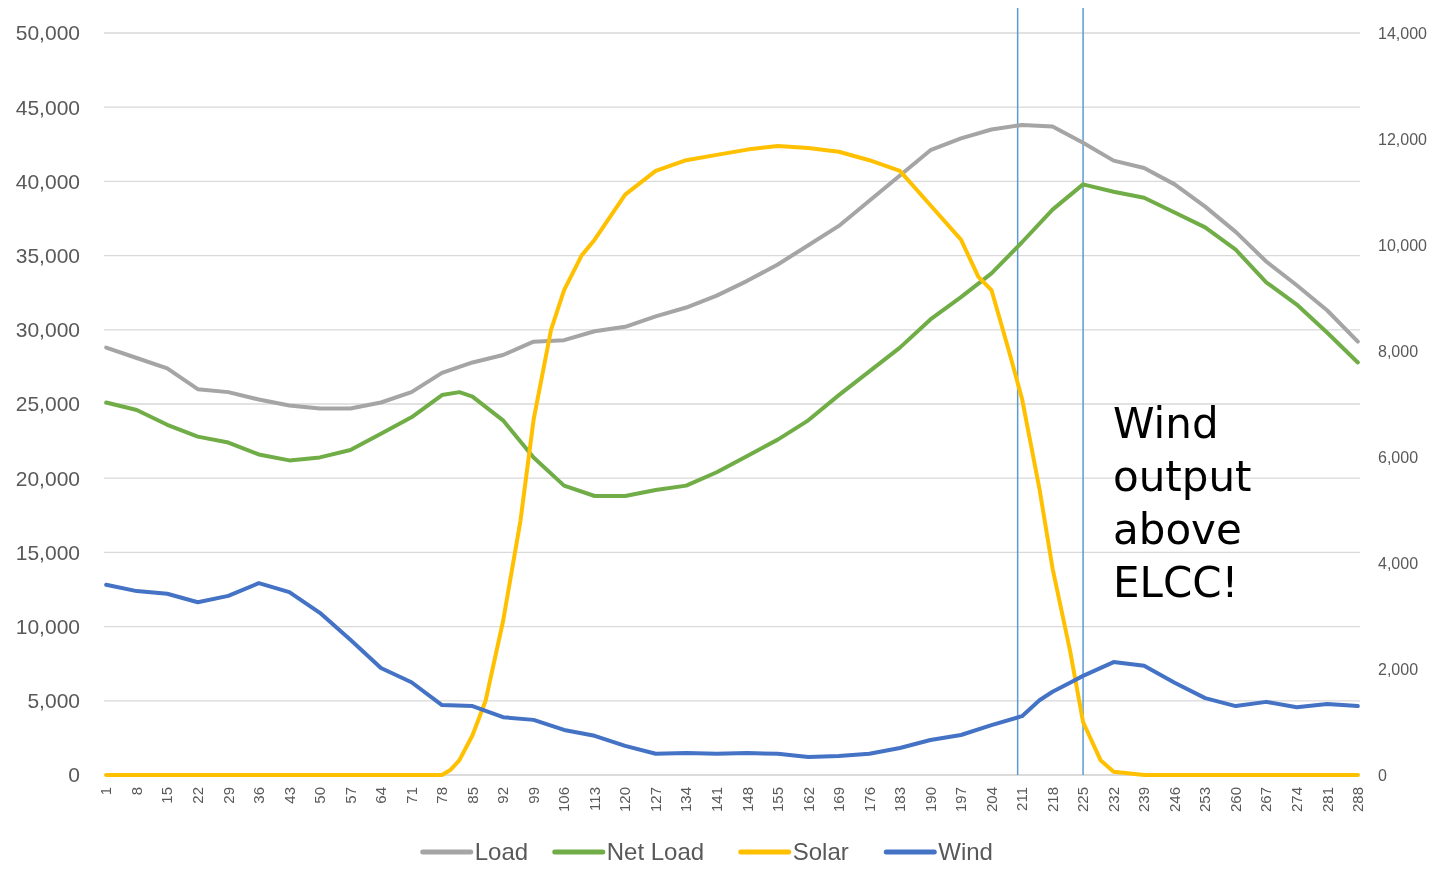  What do you see at coordinates (1382, 775) in the screenshot?
I see `y2-tick-label: 0` at bounding box center [1382, 775].